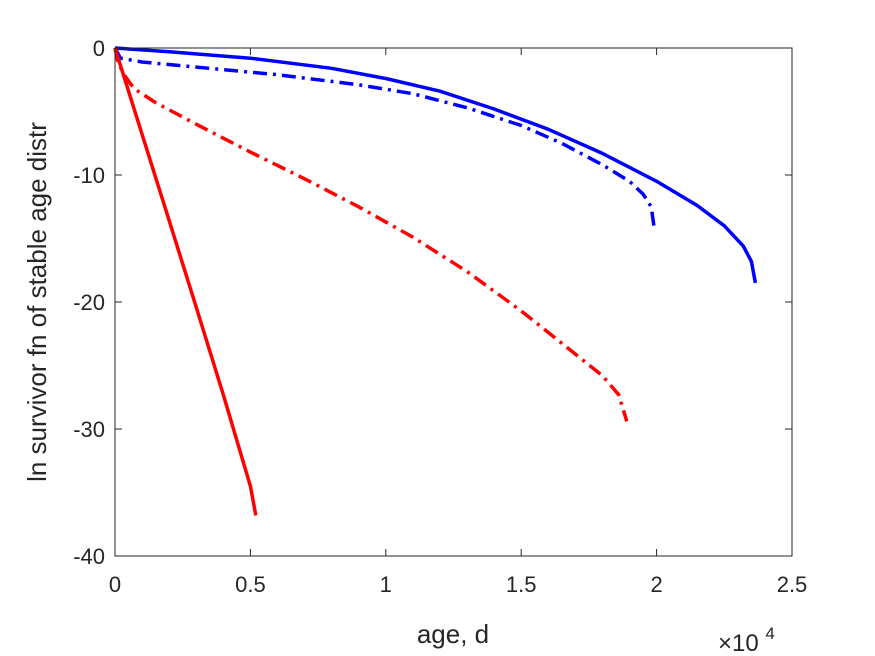 Image resolution: width=875 pixels, height=656 pixels. Describe the element at coordinates (89, 175) in the screenshot. I see `y-tick-label: -10` at that location.